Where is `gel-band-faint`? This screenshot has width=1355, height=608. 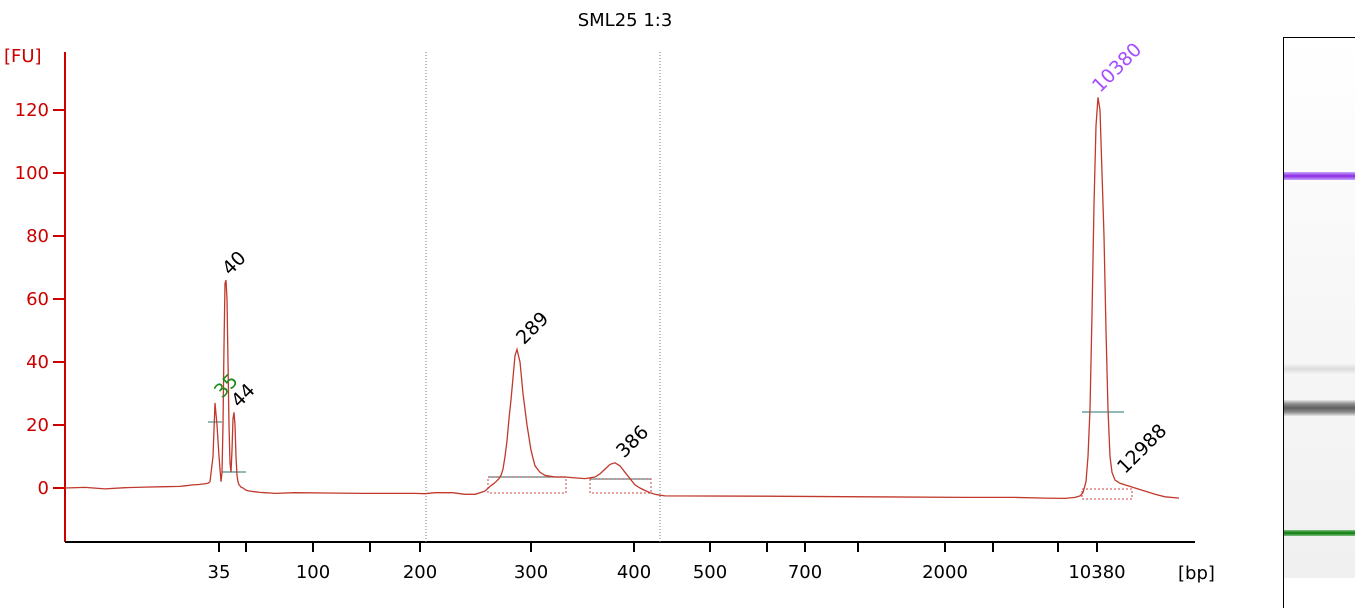
gel-band-faint is located at coordinates (1319, 369).